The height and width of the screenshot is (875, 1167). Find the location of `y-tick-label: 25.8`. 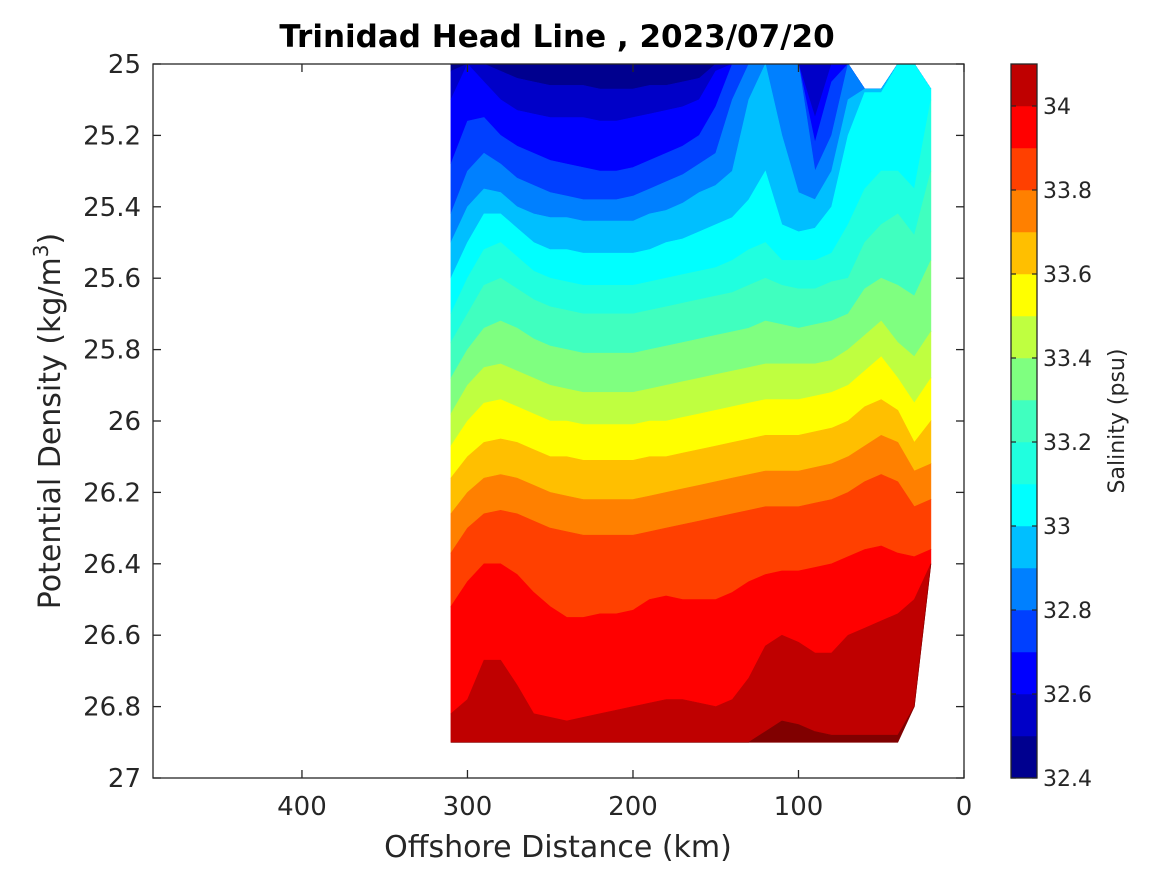

y-tick-label: 25.8 is located at coordinates (112, 351).